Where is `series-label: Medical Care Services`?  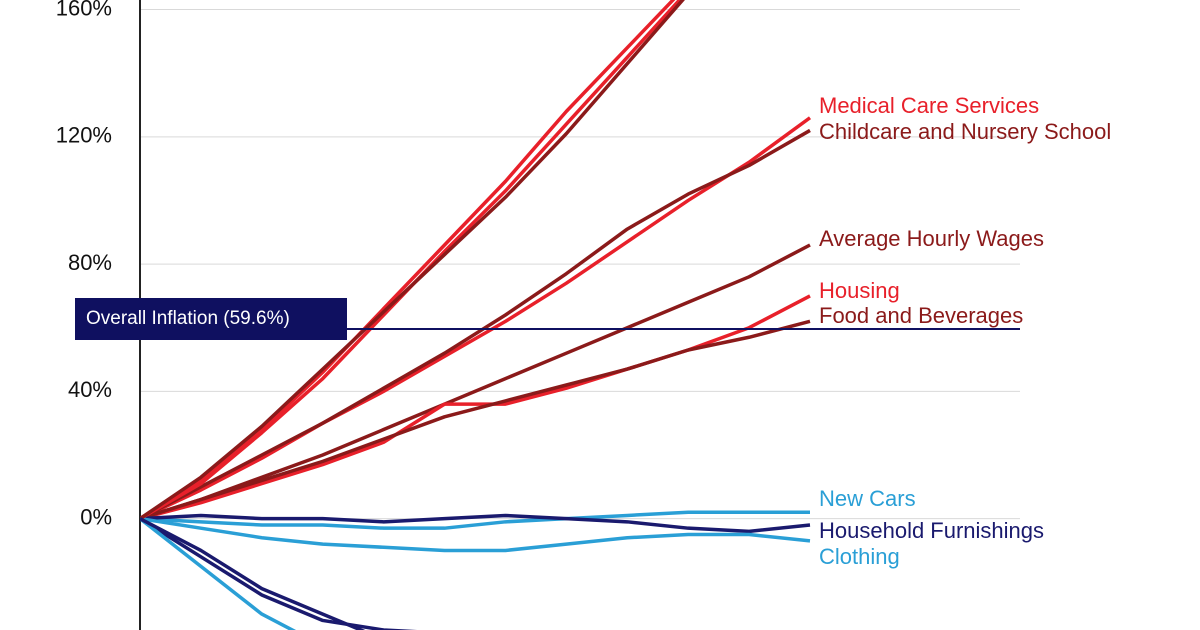 series-label: Medical Care Services is located at coordinates (929, 105).